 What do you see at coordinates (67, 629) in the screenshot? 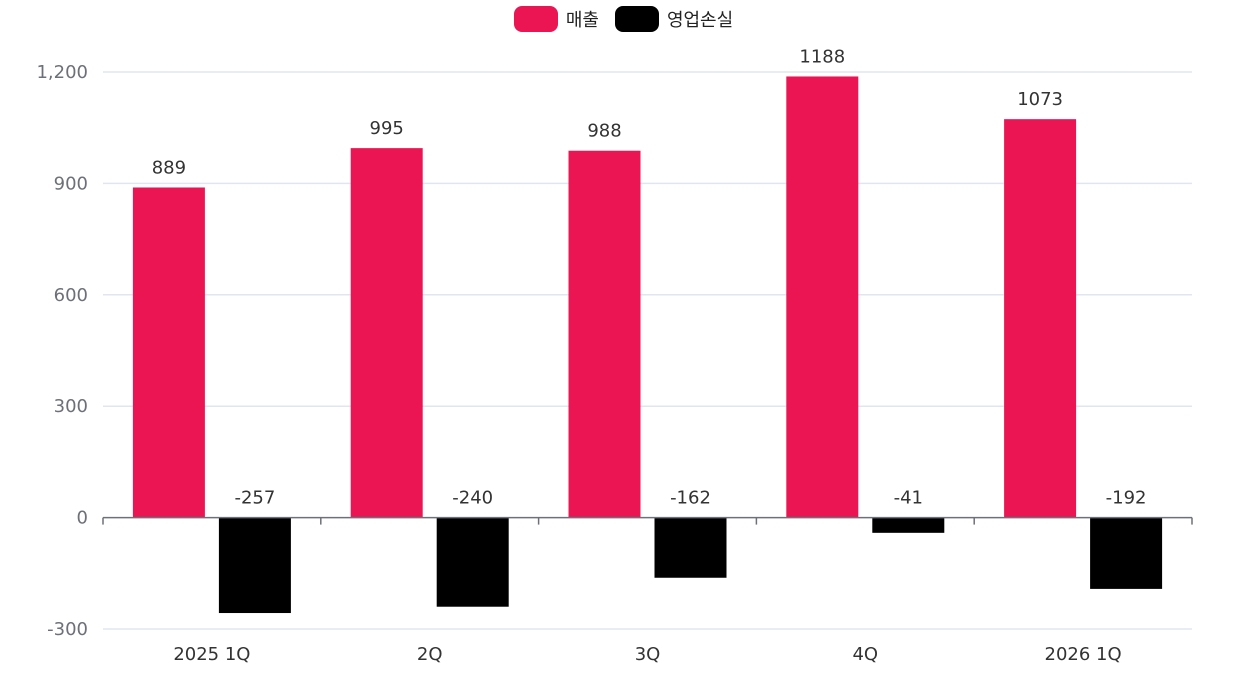
I see `y-tick-label: -300` at bounding box center [67, 629].